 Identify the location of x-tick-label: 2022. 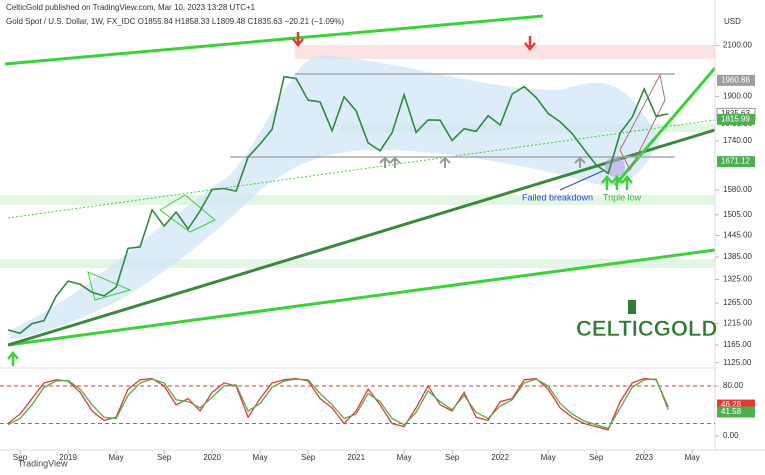
(500, 457).